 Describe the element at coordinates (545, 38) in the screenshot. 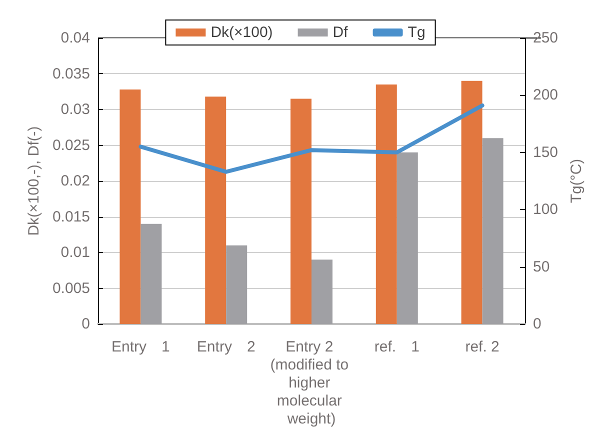

I see `y2-tick-label: 250` at that location.